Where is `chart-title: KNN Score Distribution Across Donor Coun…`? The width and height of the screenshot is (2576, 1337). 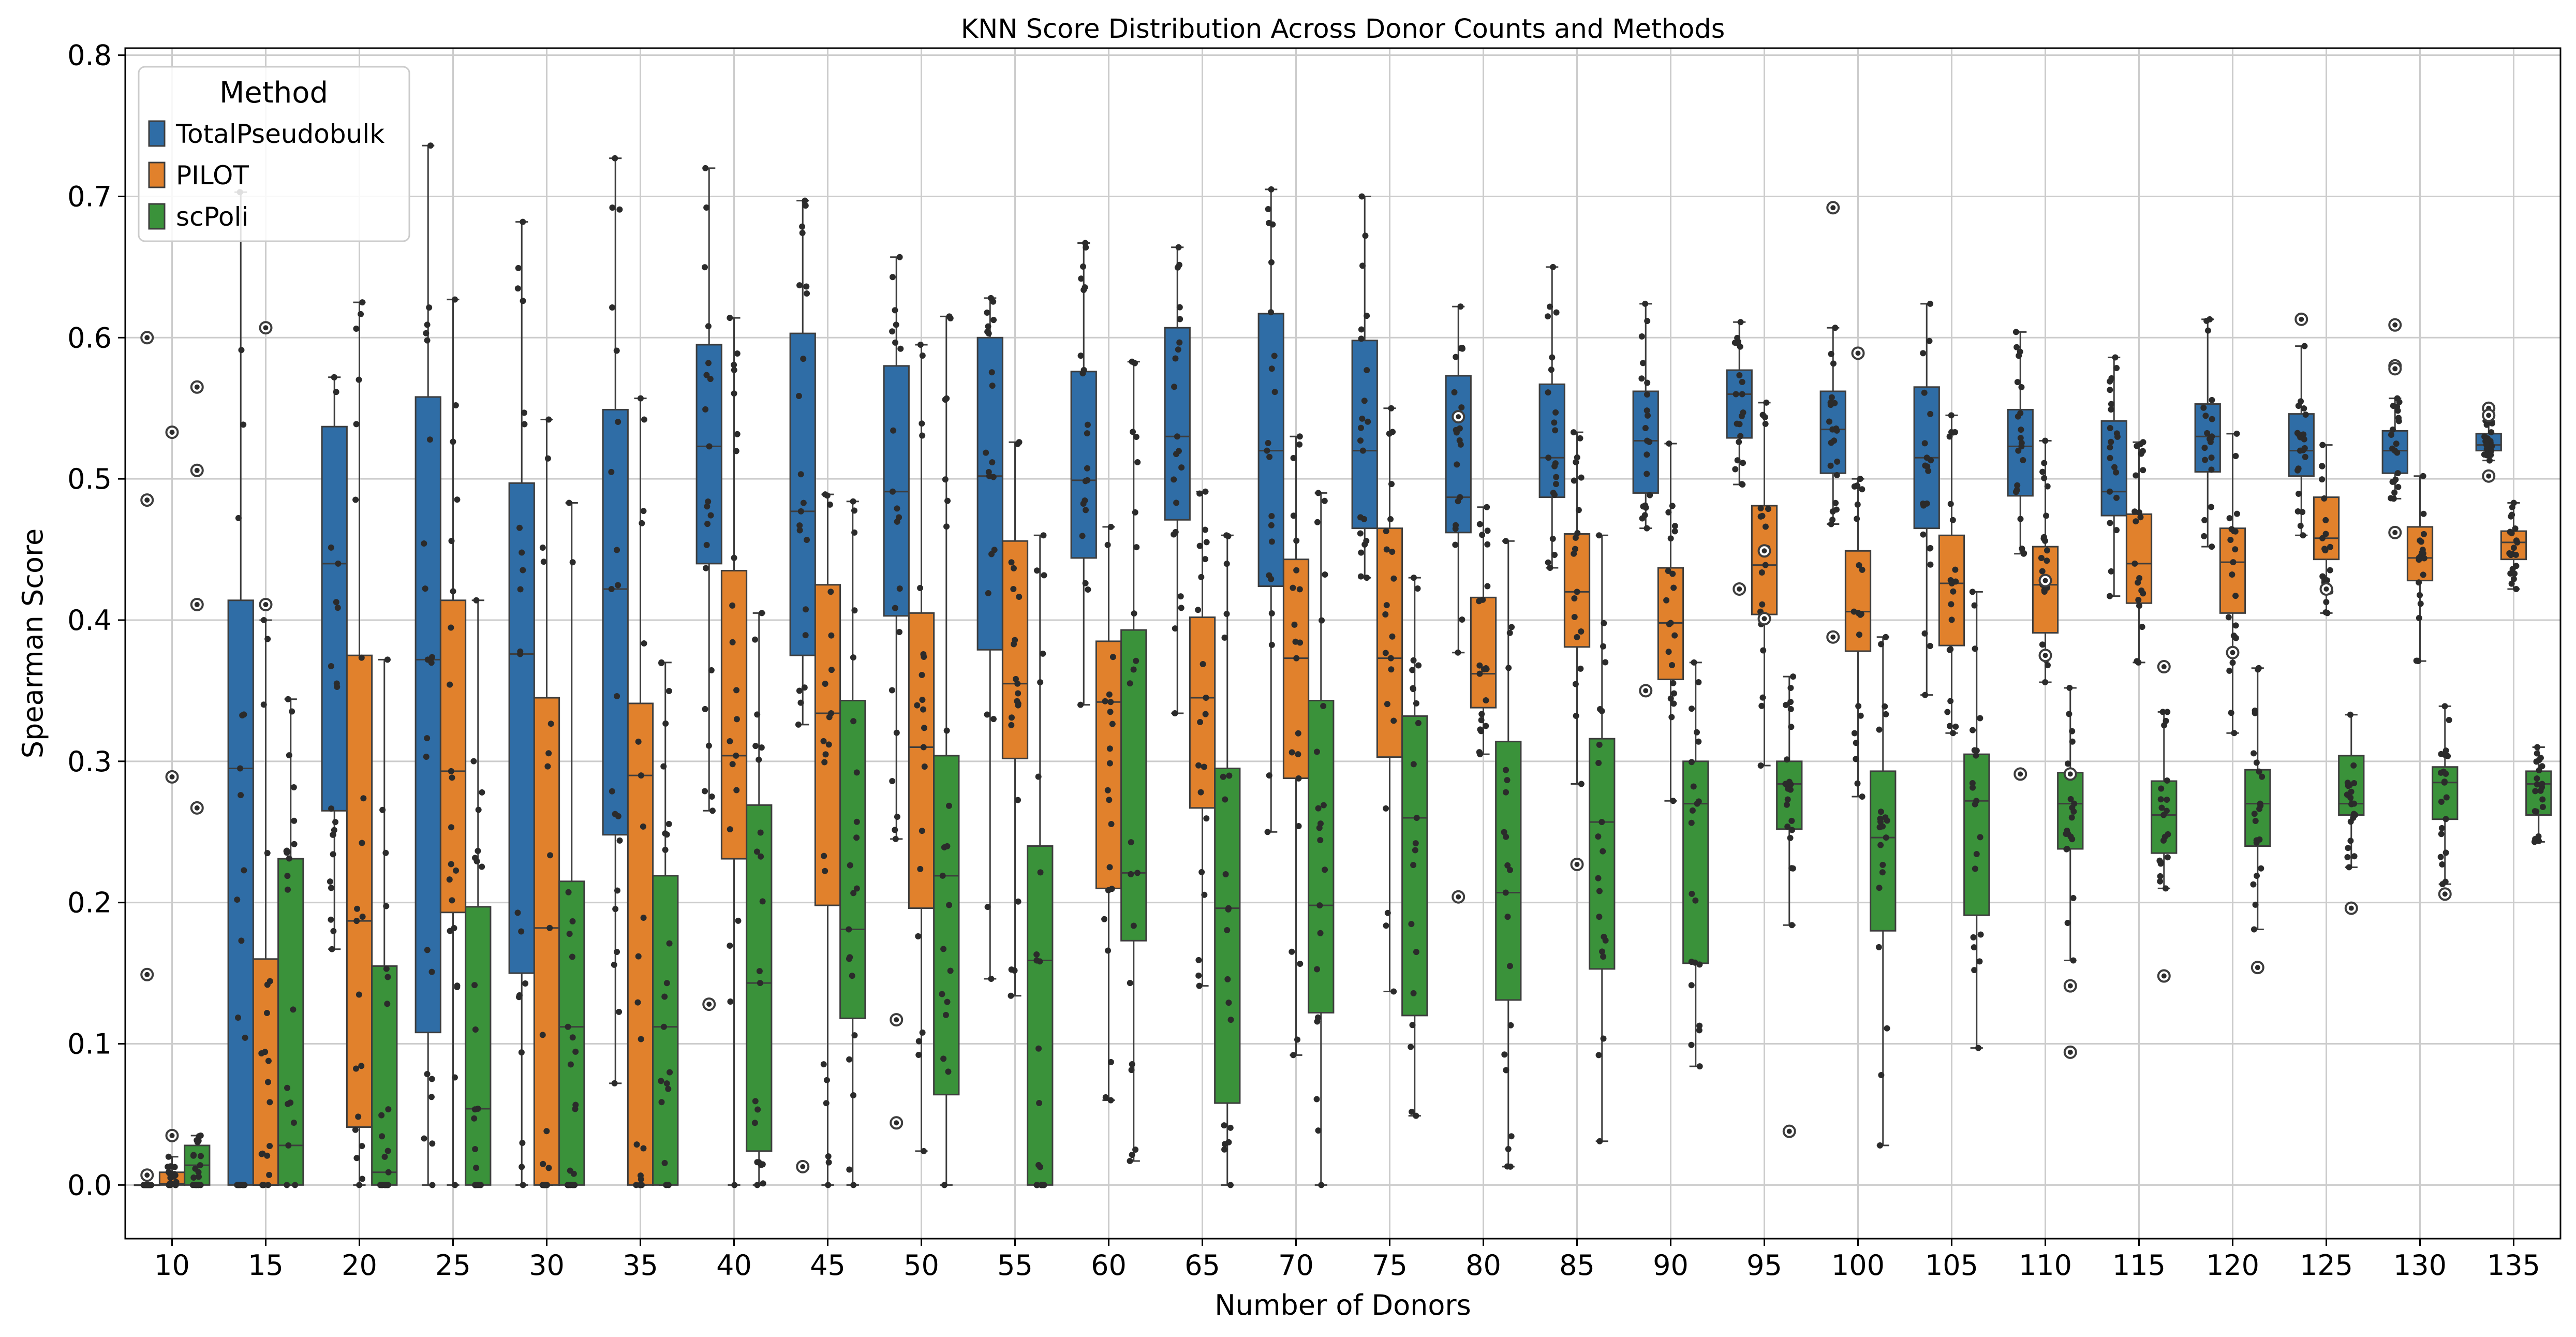 chart-title: KNN Score Distribution Across Donor Coun… is located at coordinates (1343, 30).